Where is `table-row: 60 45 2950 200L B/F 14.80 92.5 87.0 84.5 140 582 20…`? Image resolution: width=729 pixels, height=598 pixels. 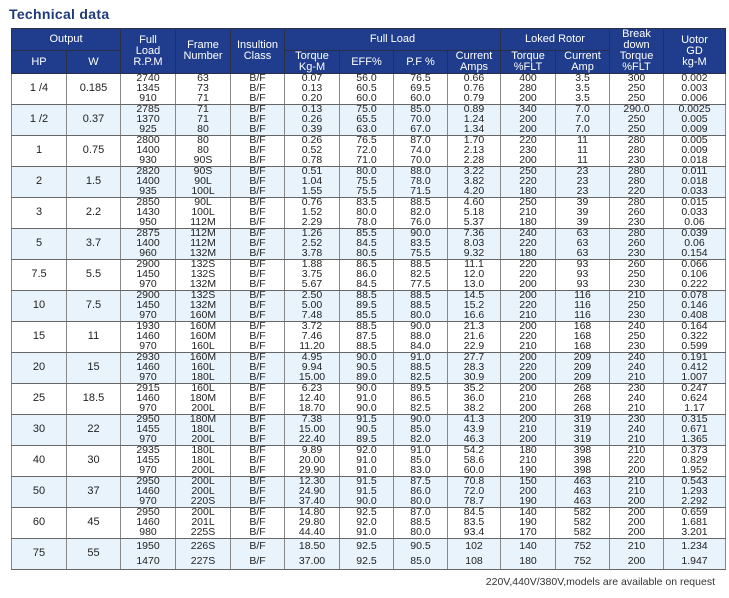
table-row: 60 45 2950 200L B/F 14.80 92.5 87.0 84.5 140 582 20… is located at coordinates (369, 523).